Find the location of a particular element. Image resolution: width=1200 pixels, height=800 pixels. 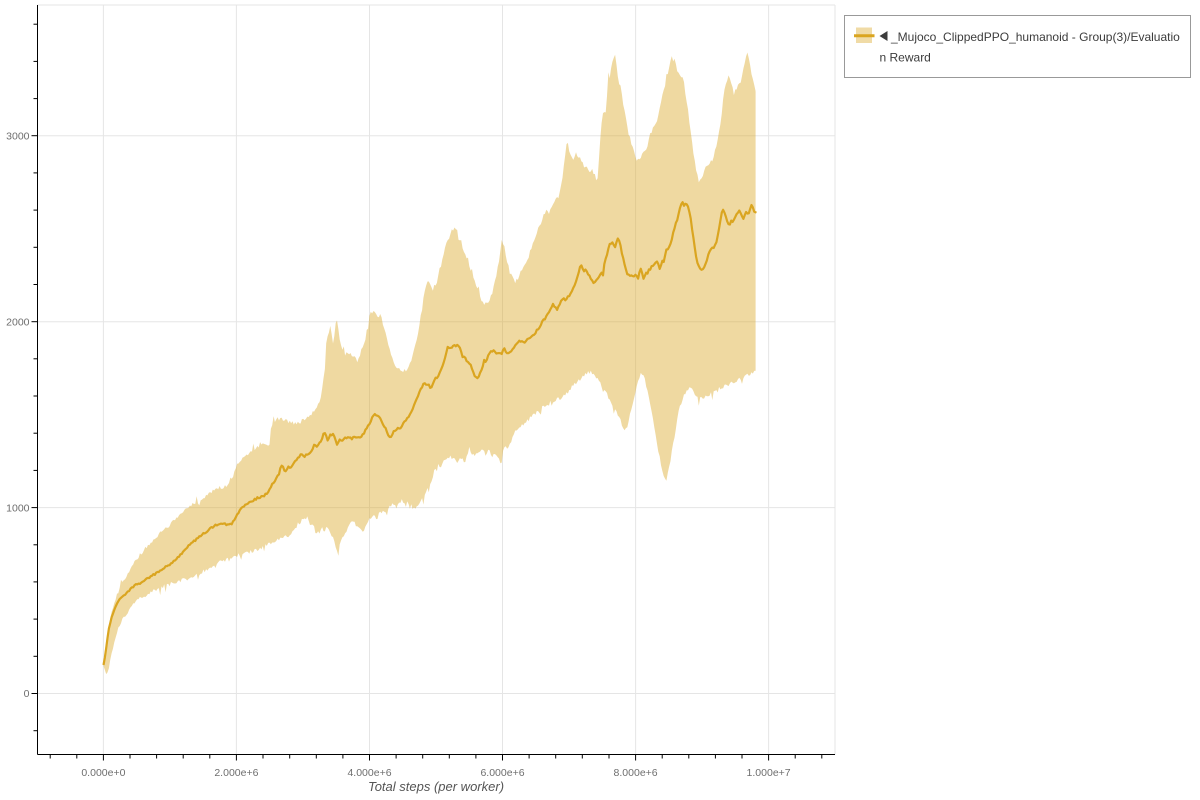

svg-text: 6.000e+6 is located at coordinates (502, 773).